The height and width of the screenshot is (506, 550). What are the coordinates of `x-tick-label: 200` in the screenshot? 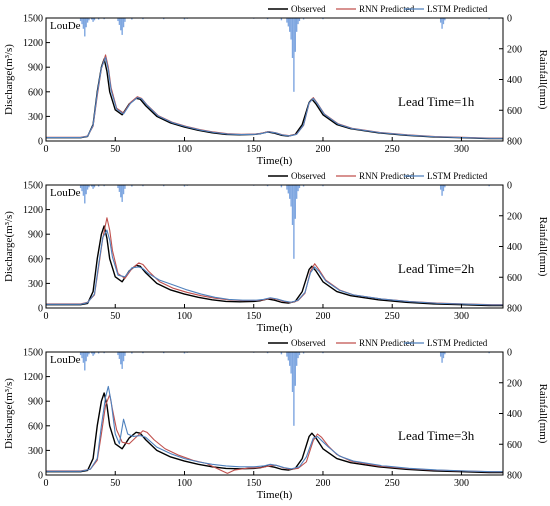 It's located at (322, 483).